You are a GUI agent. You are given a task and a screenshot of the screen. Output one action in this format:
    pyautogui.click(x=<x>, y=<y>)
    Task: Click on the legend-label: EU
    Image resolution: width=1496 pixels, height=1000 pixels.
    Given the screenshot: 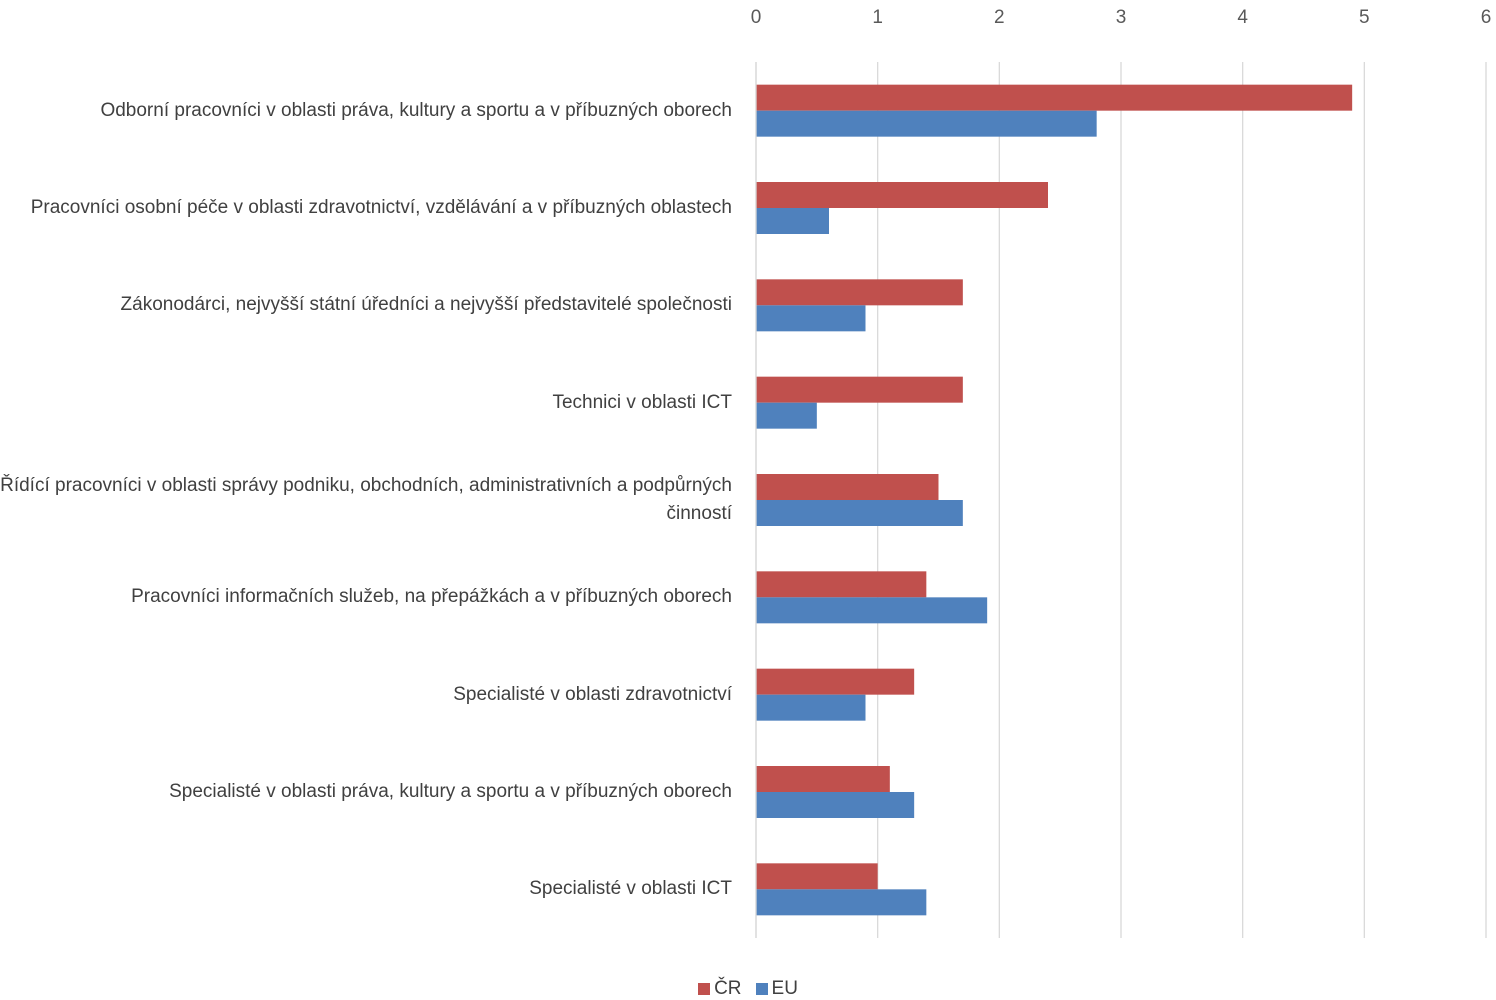 What is the action you would take?
    pyautogui.click(x=784, y=988)
    